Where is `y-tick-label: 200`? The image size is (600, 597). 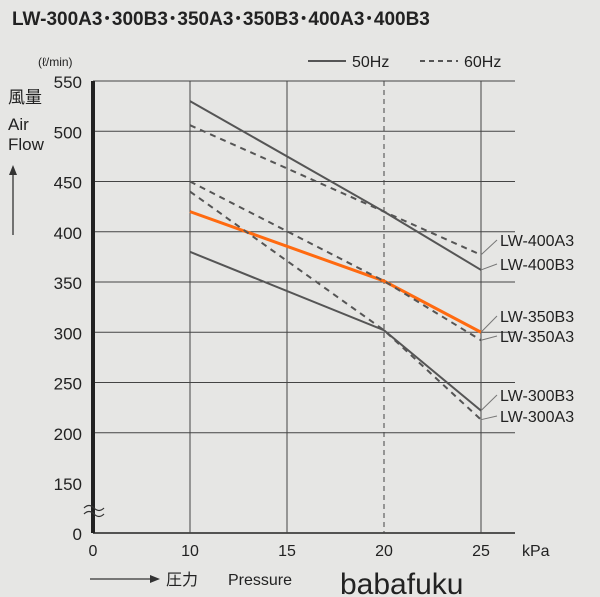
y-tick-label: 200 is located at coordinates (68, 434).